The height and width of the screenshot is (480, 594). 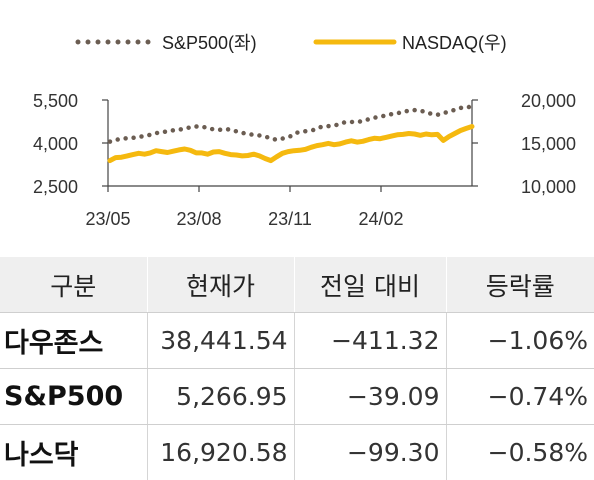 What do you see at coordinates (74, 285) in the screenshot?
I see `header-category: 구분` at bounding box center [74, 285].